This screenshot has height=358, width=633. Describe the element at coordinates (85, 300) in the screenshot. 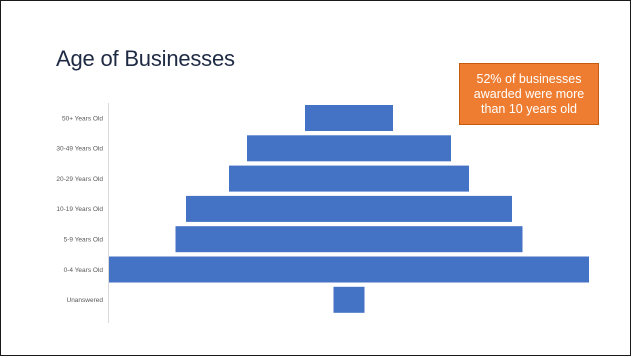

I see `category-tick-label: Unanswered` at that location.